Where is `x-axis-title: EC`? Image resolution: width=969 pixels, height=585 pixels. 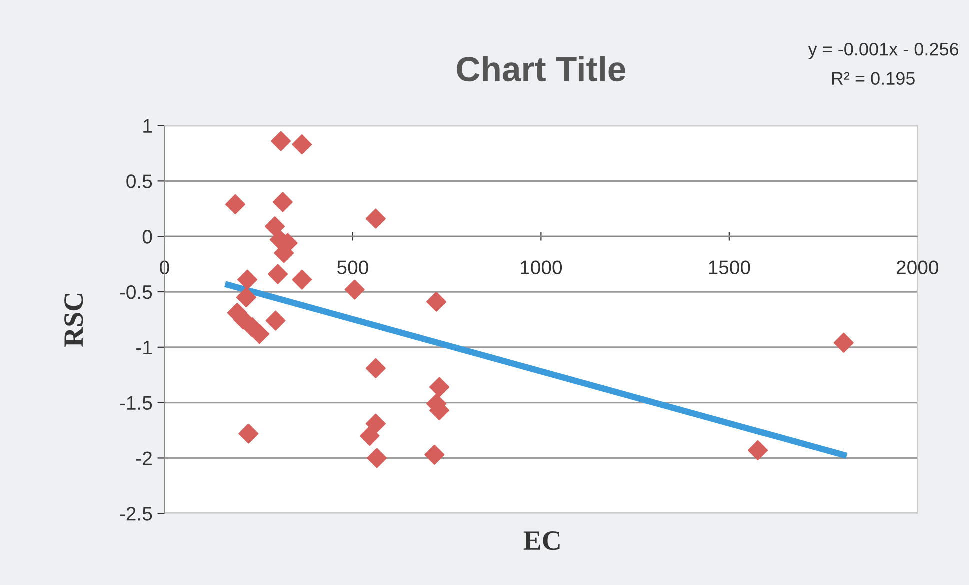 x-axis-title: EC is located at coordinates (542, 541).